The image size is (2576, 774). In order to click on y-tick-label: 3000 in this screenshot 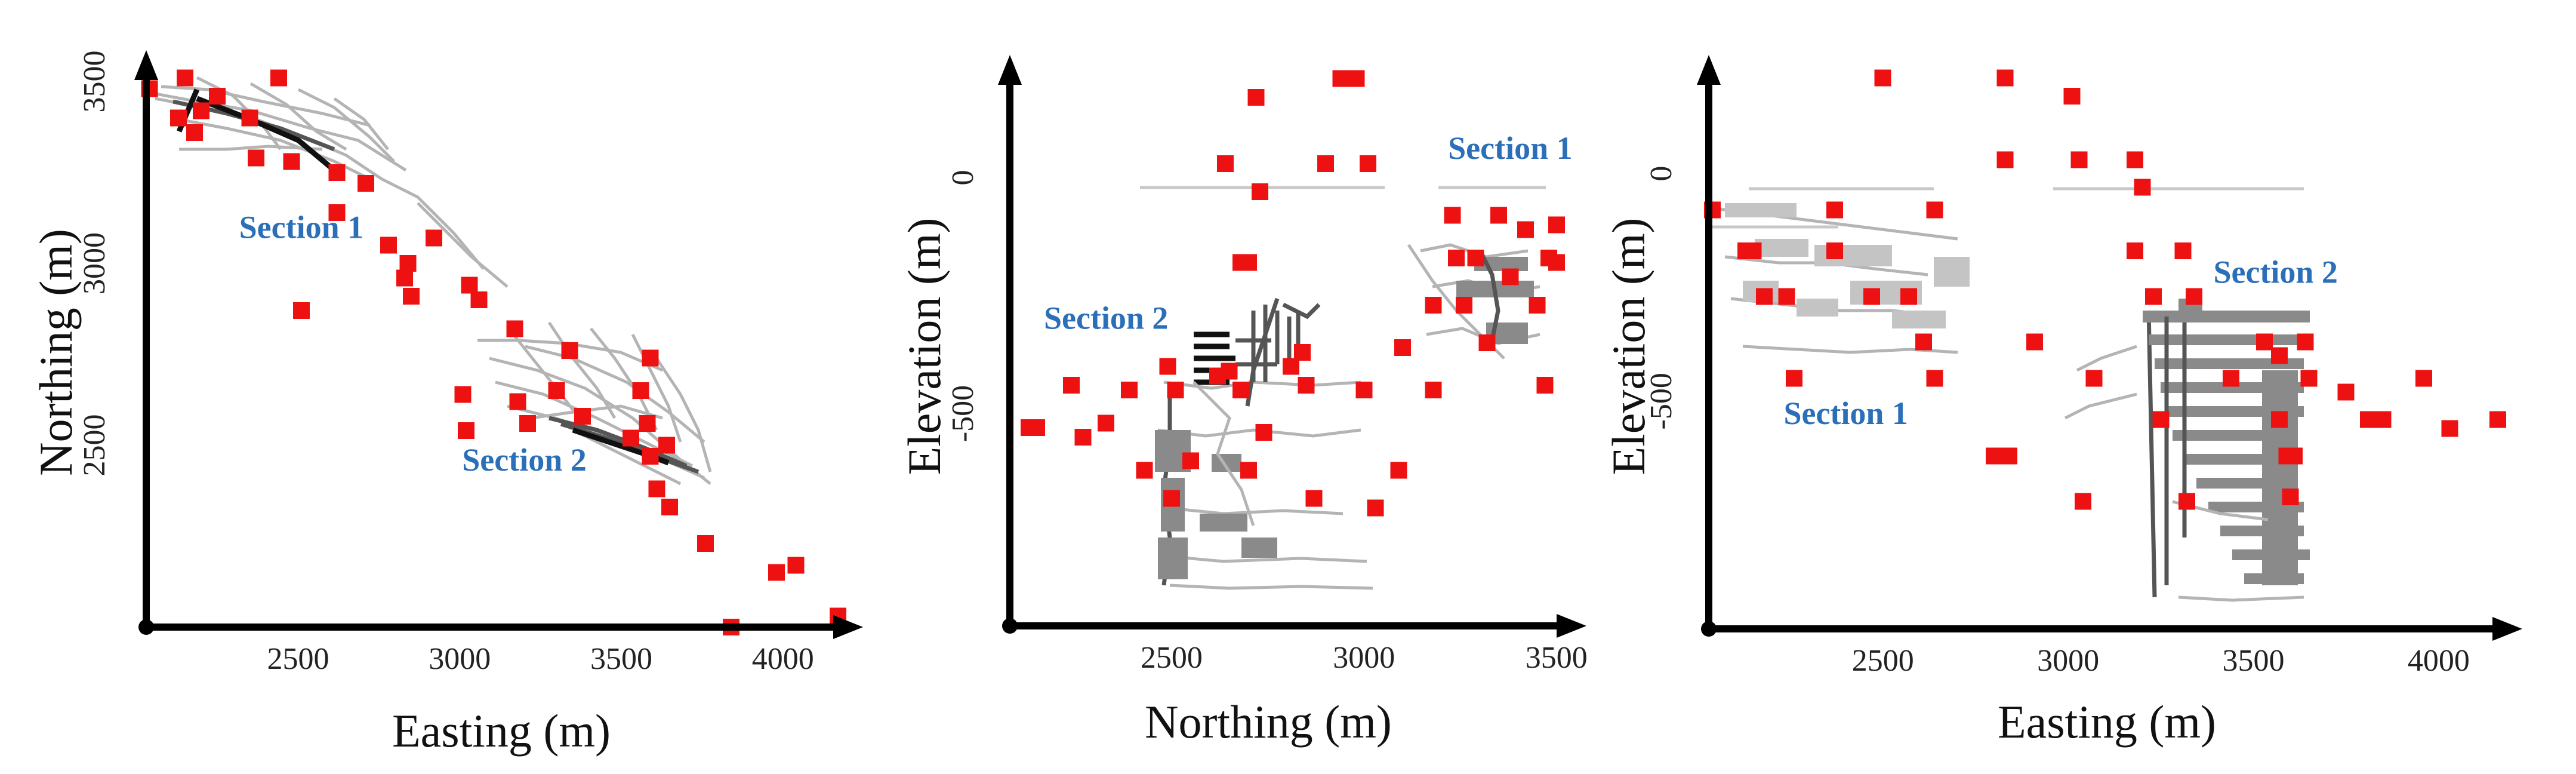, I will do `click(95, 263)`.